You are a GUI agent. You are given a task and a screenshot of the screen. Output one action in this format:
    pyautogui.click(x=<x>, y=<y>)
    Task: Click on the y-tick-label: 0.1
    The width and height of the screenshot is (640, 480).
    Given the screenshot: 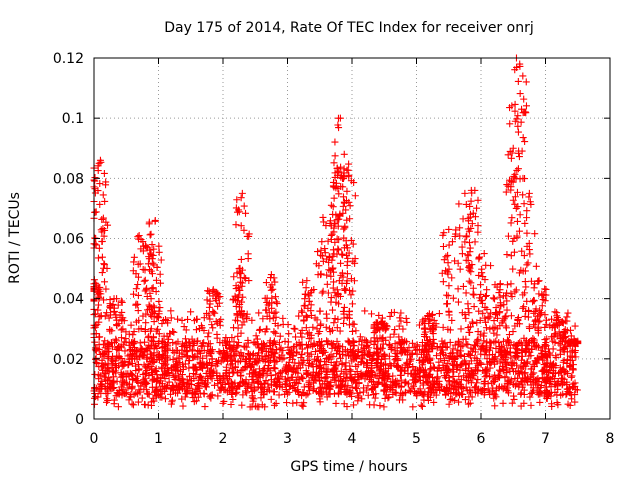 What is the action you would take?
    pyautogui.click(x=73, y=119)
    